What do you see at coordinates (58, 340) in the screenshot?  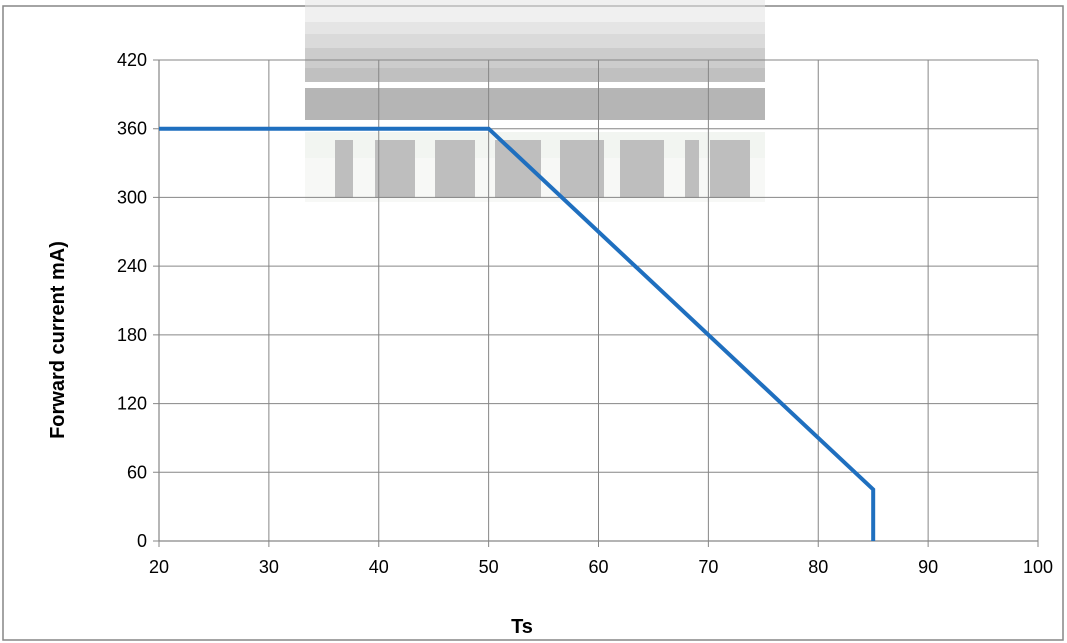 I see `y-axis-title: Forward current mA)` at bounding box center [58, 340].